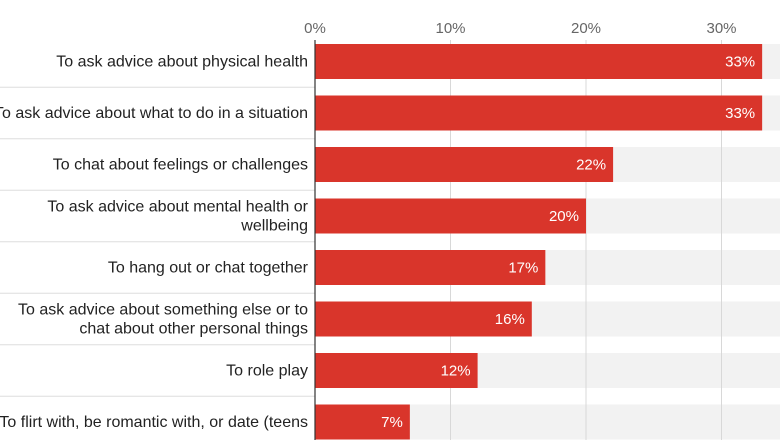 This screenshot has width=780, height=440. Describe the element at coordinates (591, 165) in the screenshot. I see `value-label: 22%` at that location.